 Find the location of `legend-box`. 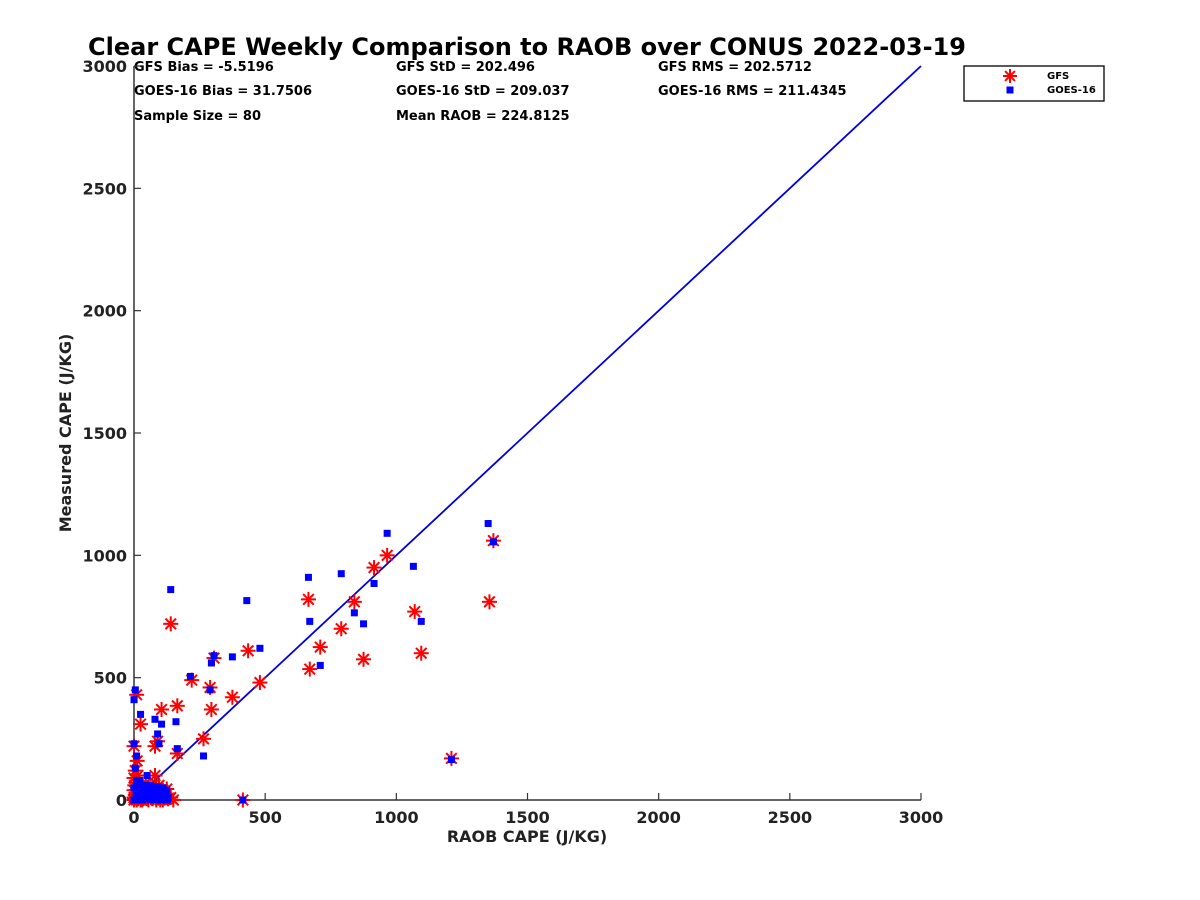

legend-box is located at coordinates (1034, 83).